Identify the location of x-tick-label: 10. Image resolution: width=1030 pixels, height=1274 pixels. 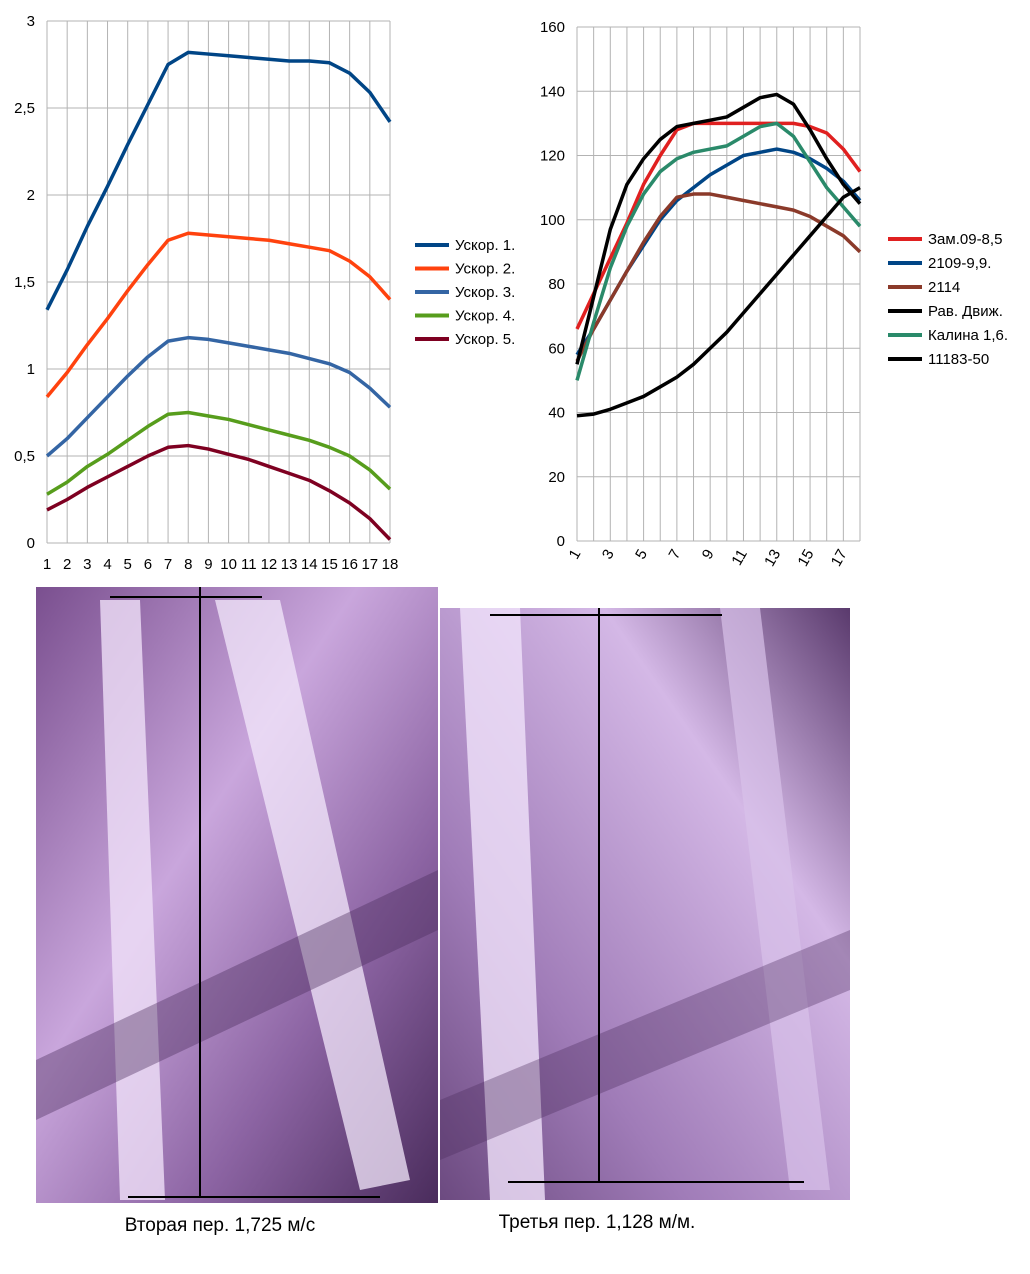
(228, 564).